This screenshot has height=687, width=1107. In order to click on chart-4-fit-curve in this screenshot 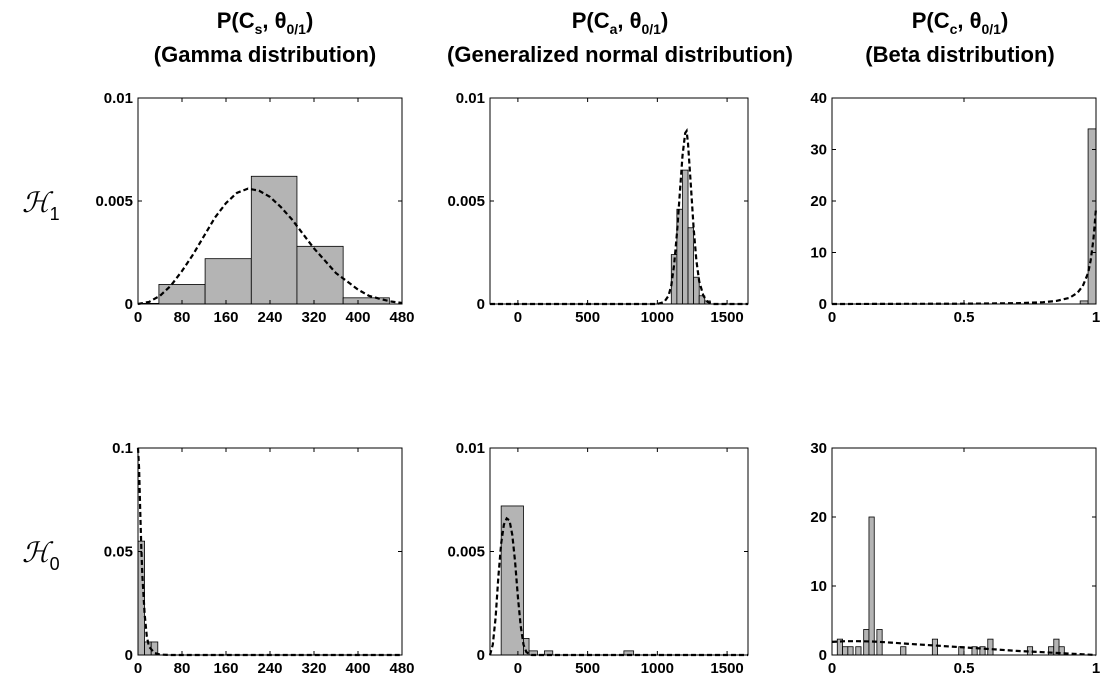, I will do `click(618, 586)`.